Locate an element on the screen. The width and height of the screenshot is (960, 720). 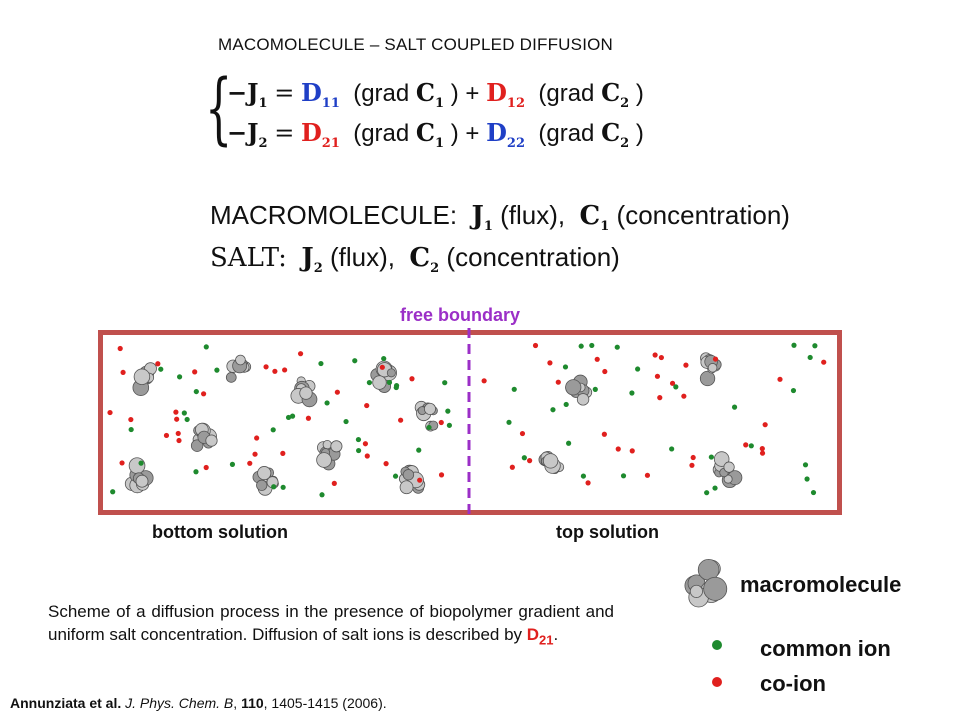
equation-line-1: −J1 = D11 (grad C1 ) + D12 (grad C2 ) is located at coordinates (435, 94).